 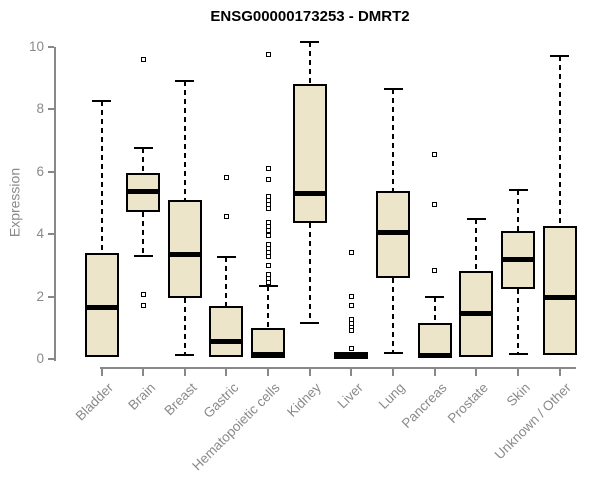 What do you see at coordinates (518, 395) in the screenshot?
I see `x-tick-label-skin: Skin` at bounding box center [518, 395].